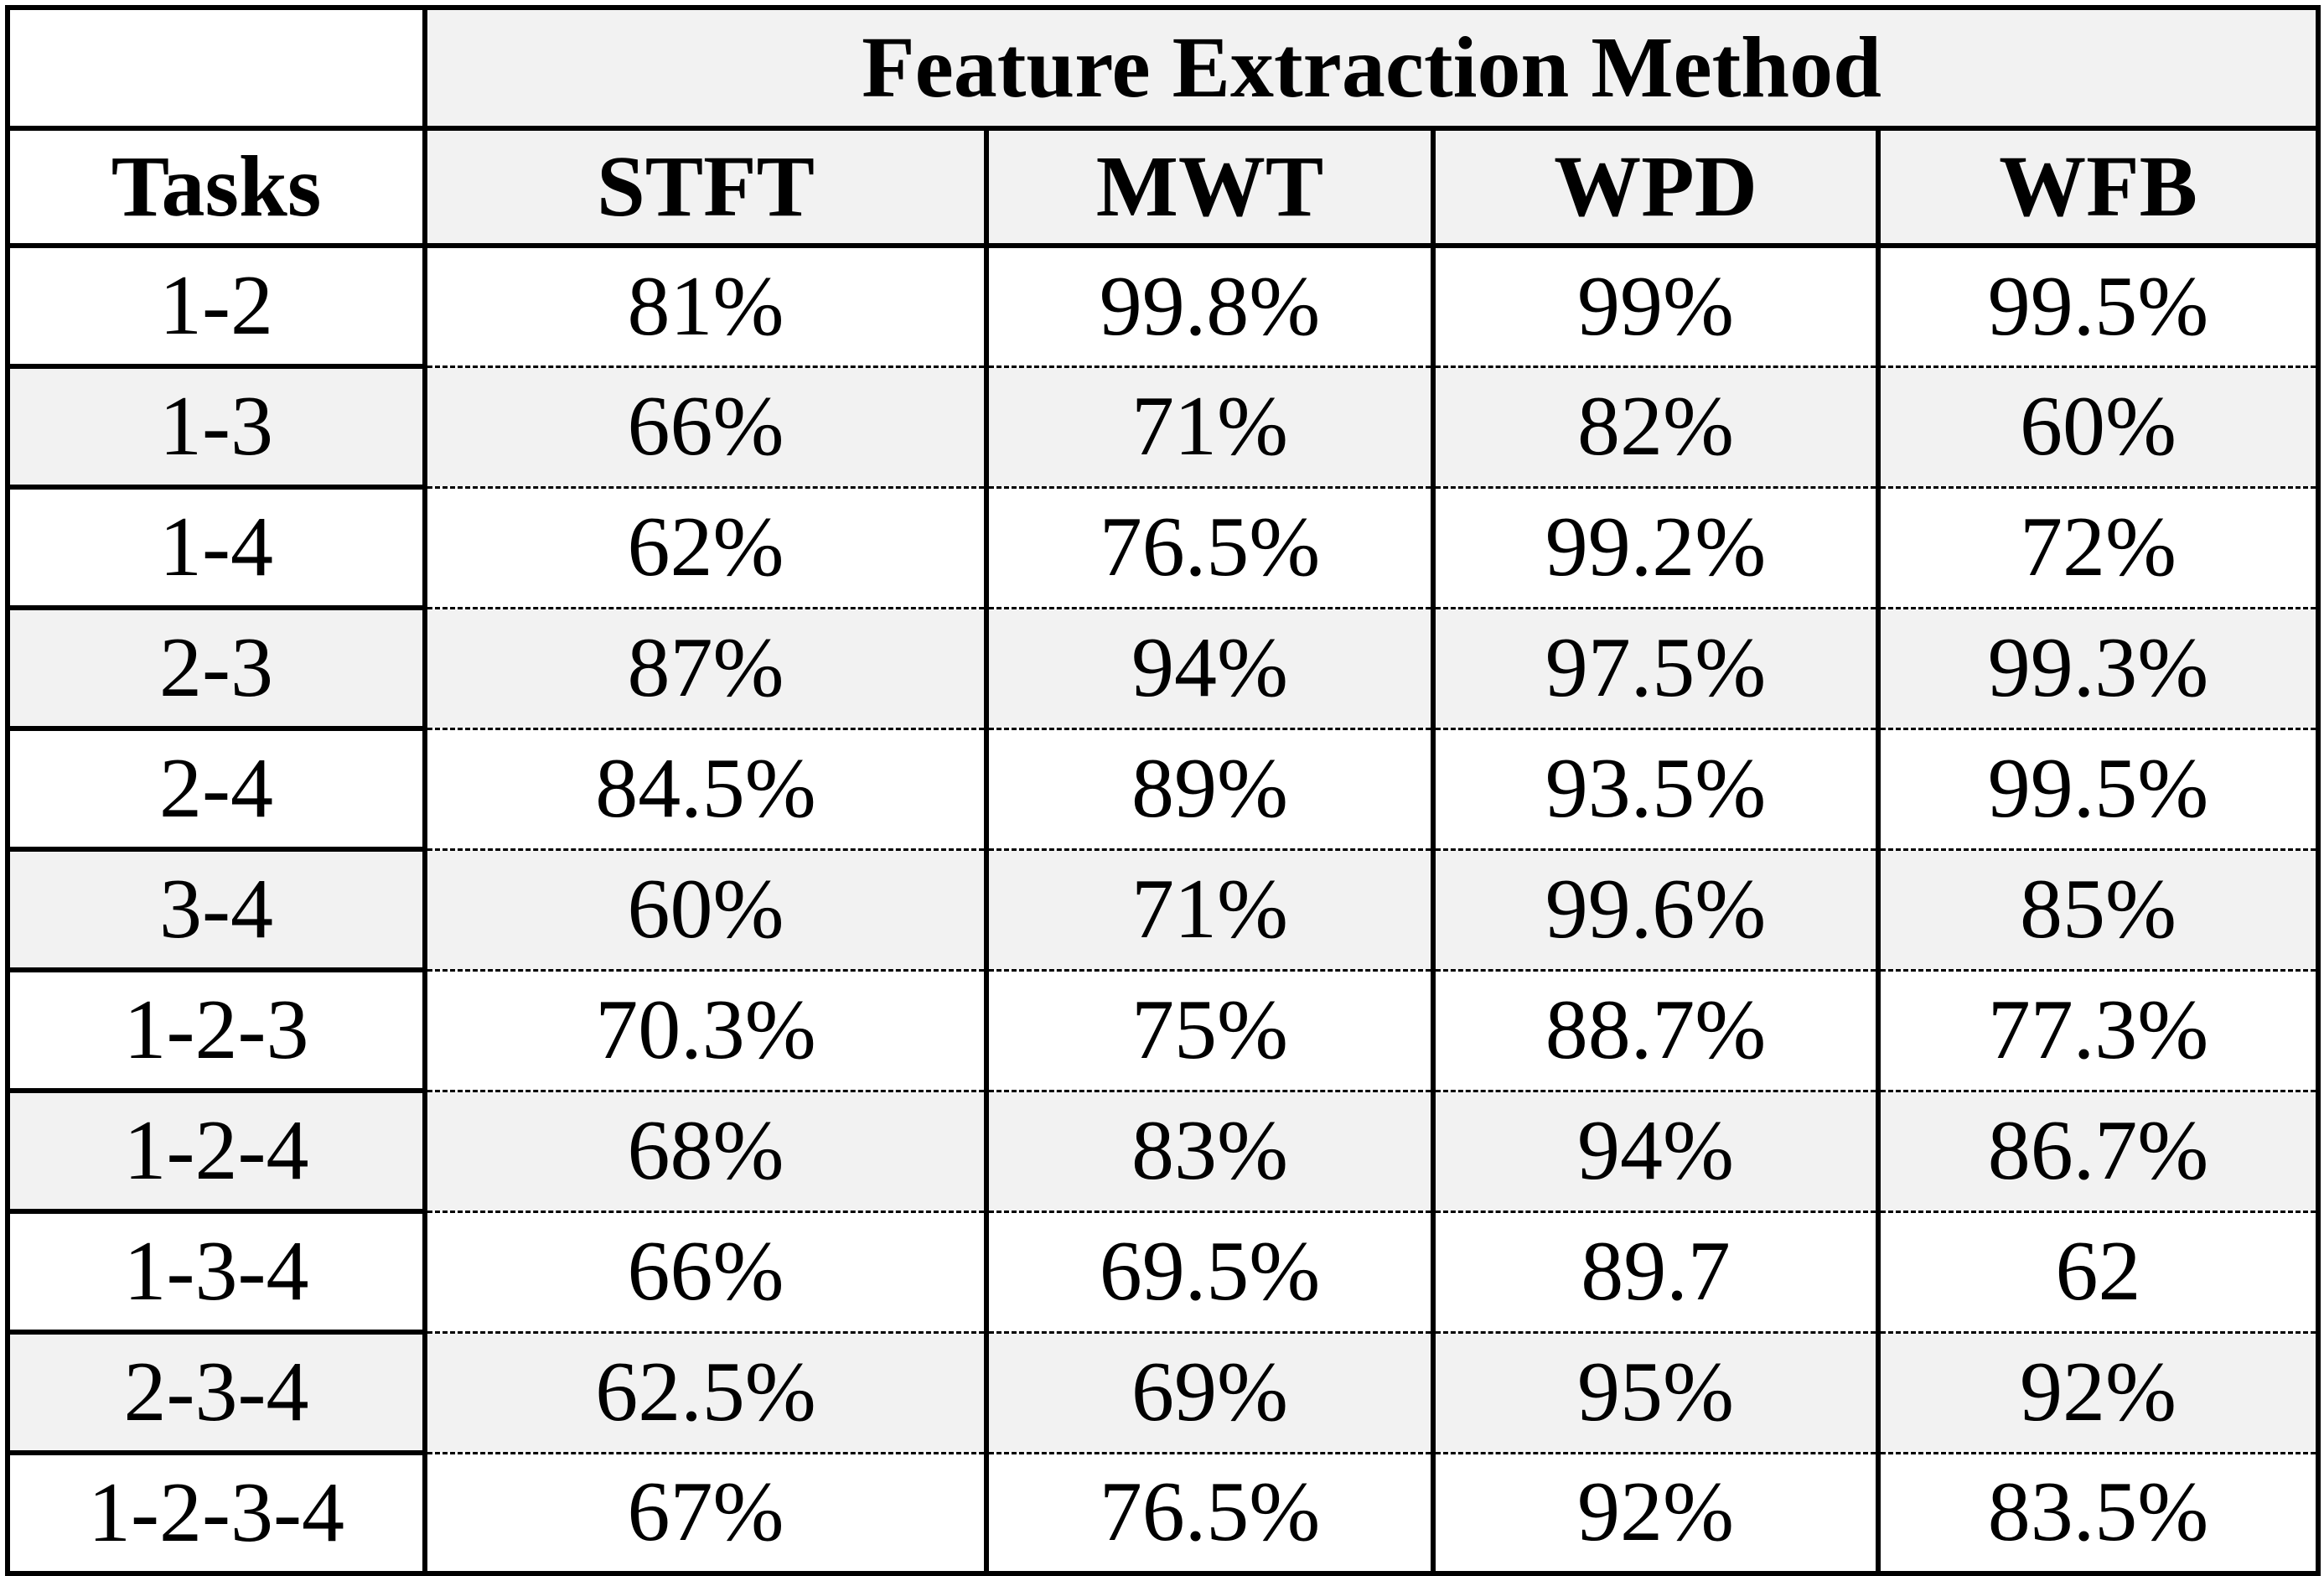 Image resolution: width=2324 pixels, height=1576 pixels. I want to click on table-row: 1-3 66% 71% 82% 60%, so click(1163, 428).